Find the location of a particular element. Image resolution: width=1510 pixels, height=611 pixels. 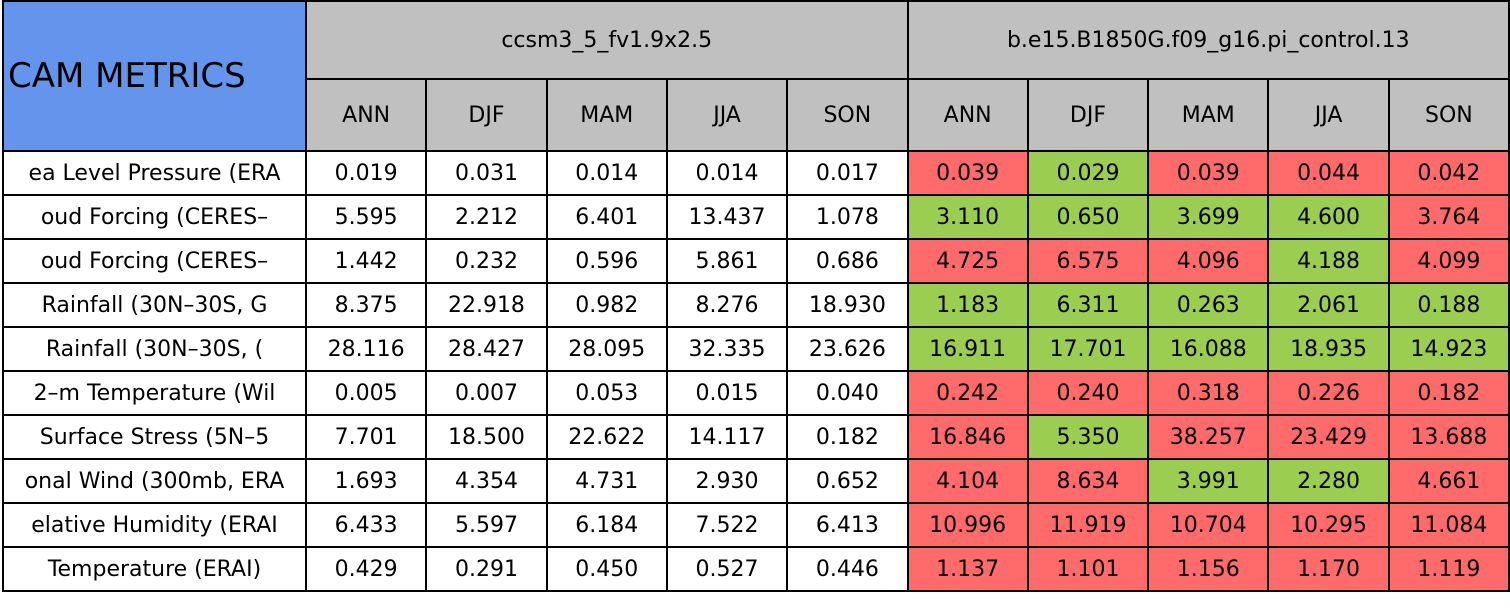

row-label: Rainfall (30N–30S, ( is located at coordinates (154, 349).